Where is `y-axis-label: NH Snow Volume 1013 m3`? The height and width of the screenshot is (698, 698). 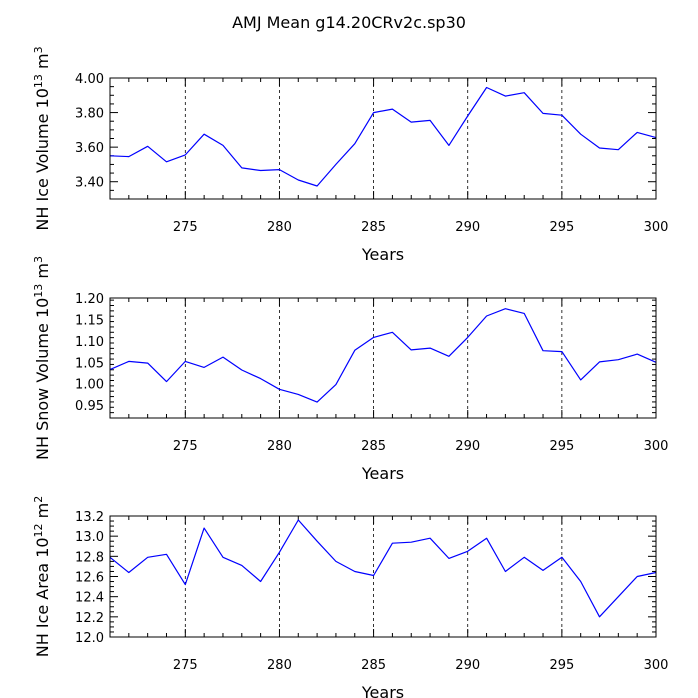 y-axis-label: NH Snow Volume 1013 m3 is located at coordinates (42, 358).